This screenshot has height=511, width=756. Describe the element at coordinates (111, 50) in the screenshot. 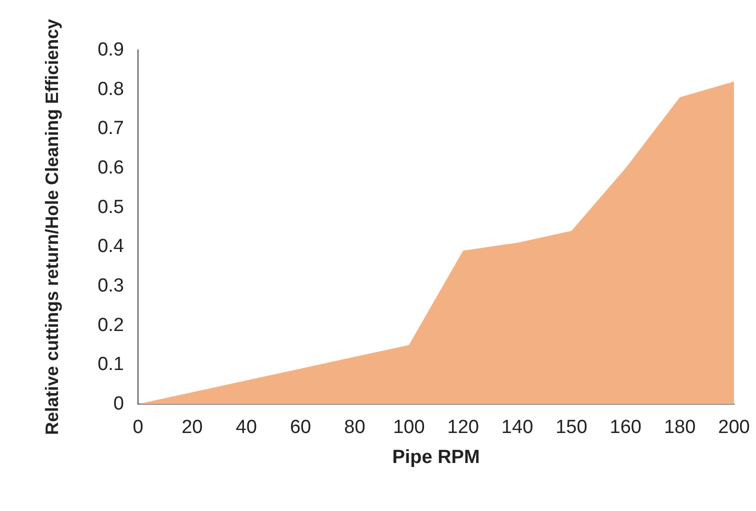

I see `y-tick-label: 0.9` at that location.